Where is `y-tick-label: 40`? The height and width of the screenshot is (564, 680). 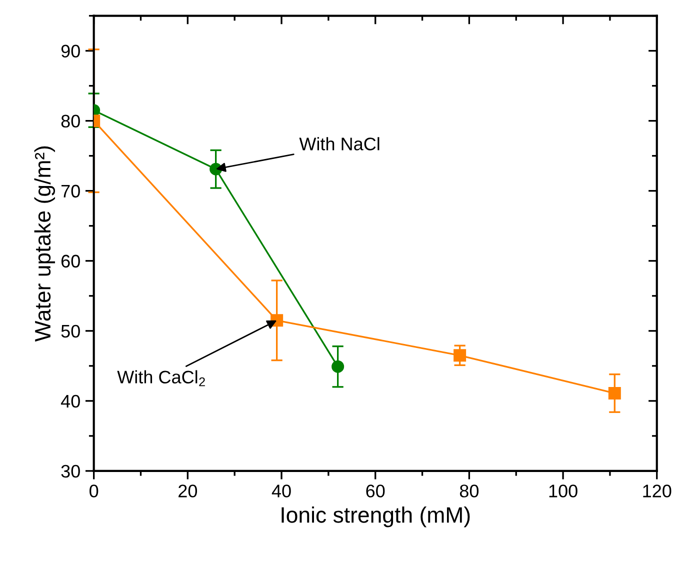 y-tick-label: 40 is located at coordinates (70, 401).